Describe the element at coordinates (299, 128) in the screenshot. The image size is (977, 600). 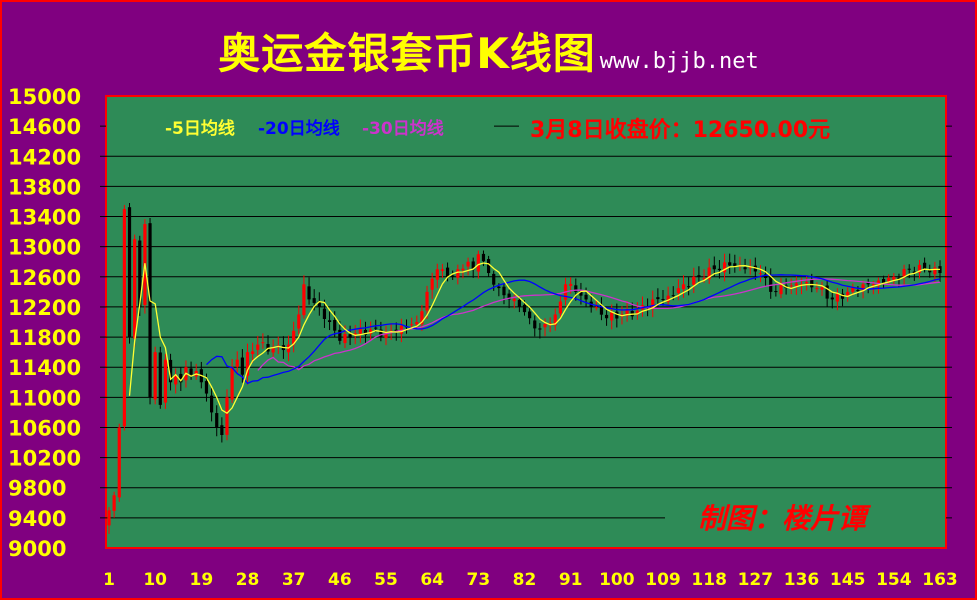
I see `legend-ma20: -20日均线` at that location.